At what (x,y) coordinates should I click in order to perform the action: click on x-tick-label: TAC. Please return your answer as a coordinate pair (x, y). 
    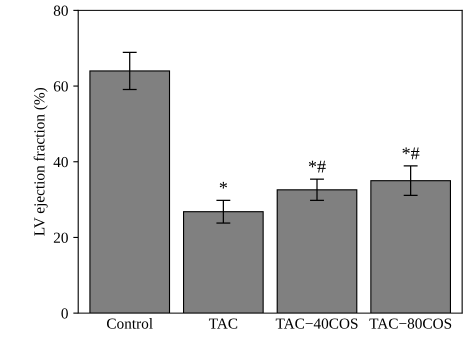
    Looking at the image, I should click on (223, 323).